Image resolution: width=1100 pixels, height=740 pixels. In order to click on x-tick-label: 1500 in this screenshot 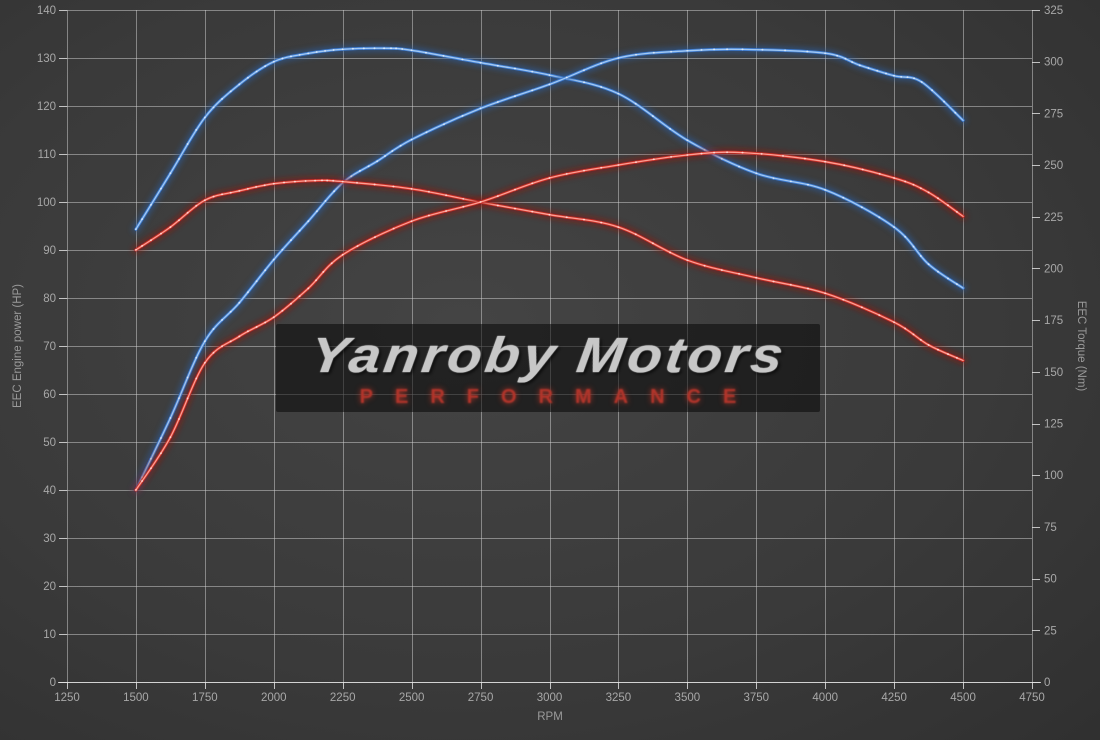, I will do `click(136, 698)`.